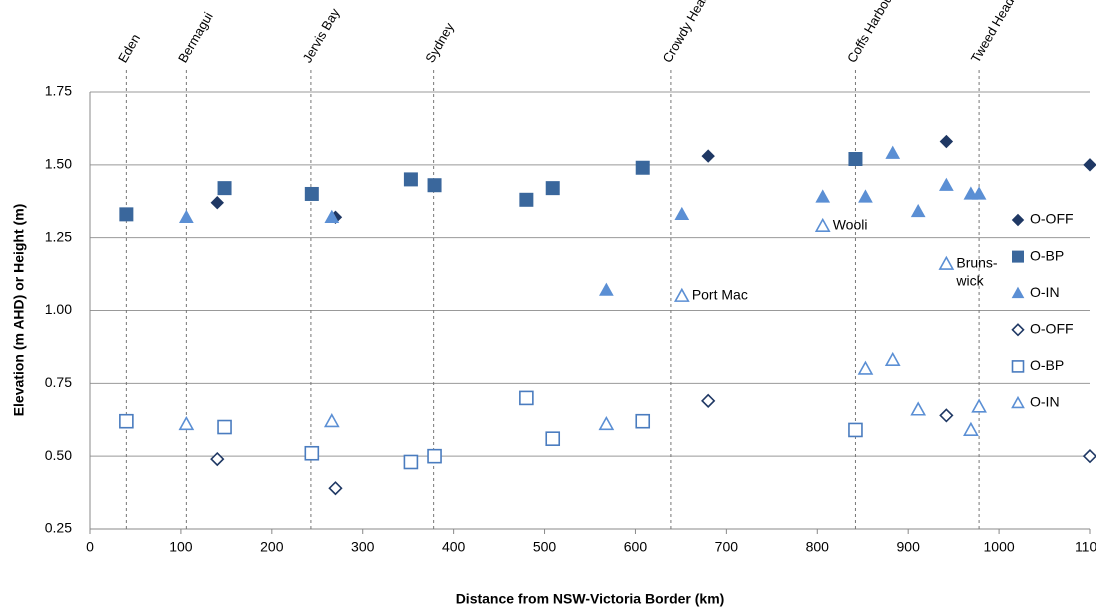 This screenshot has height=614, width=1096. Describe the element at coordinates (363, 547) in the screenshot. I see `x-tick-label: 300` at that location.